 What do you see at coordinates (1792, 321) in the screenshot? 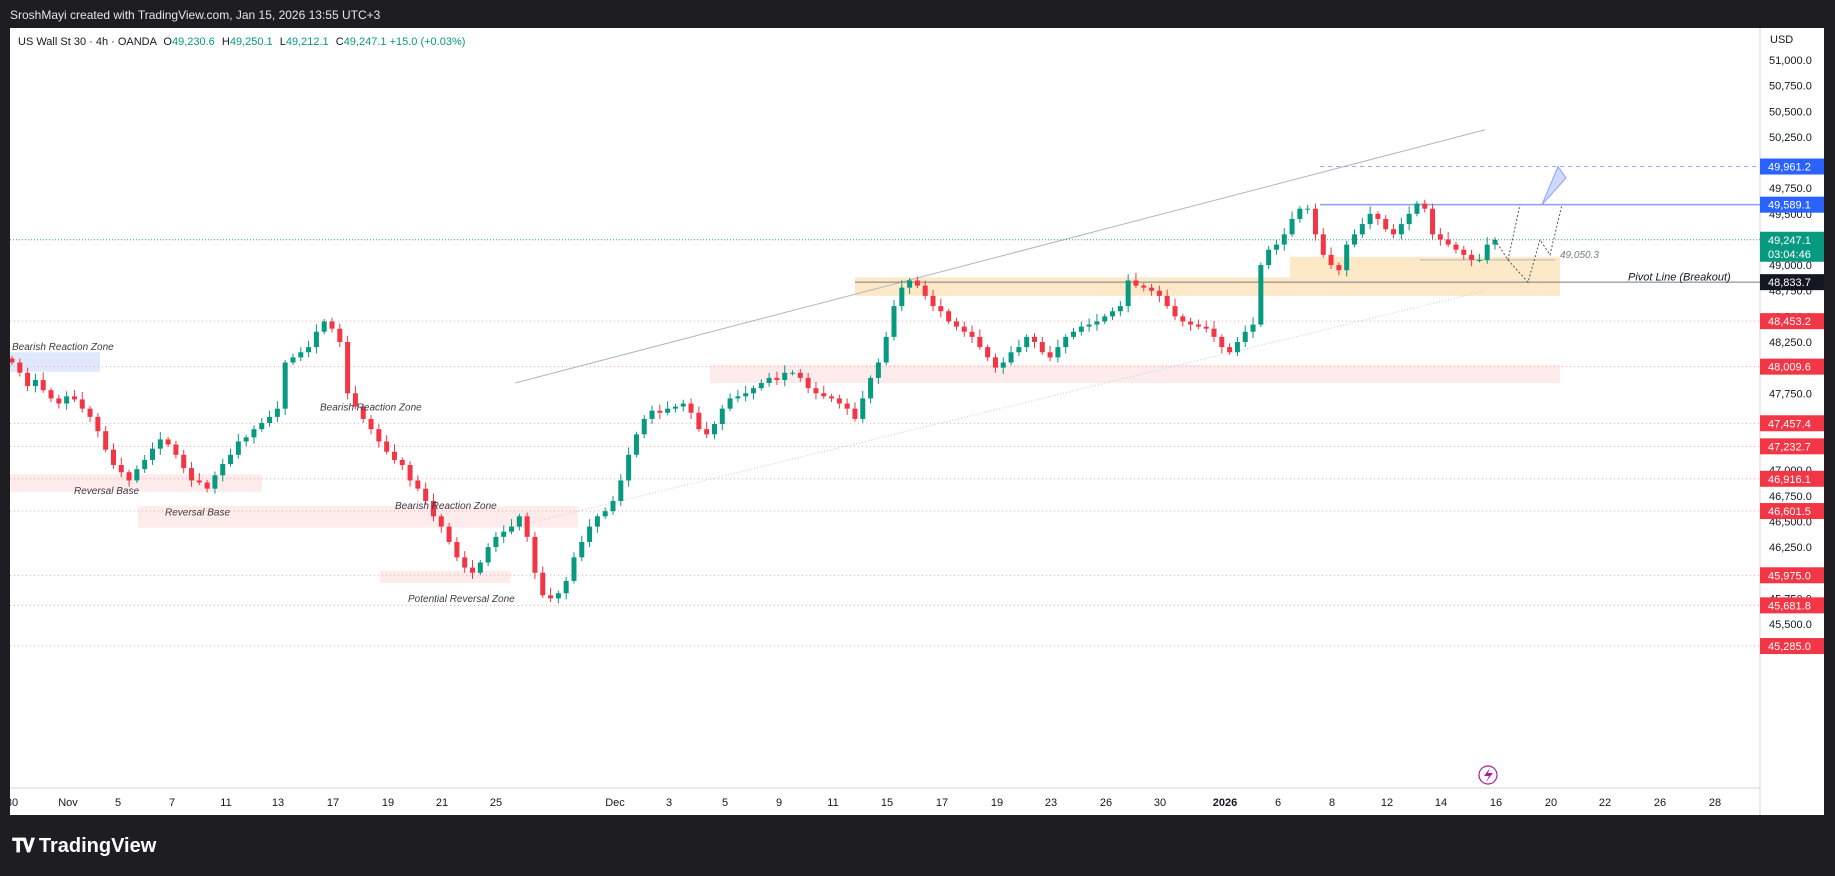
I see `price-badge: 48,453.2` at bounding box center [1792, 321].